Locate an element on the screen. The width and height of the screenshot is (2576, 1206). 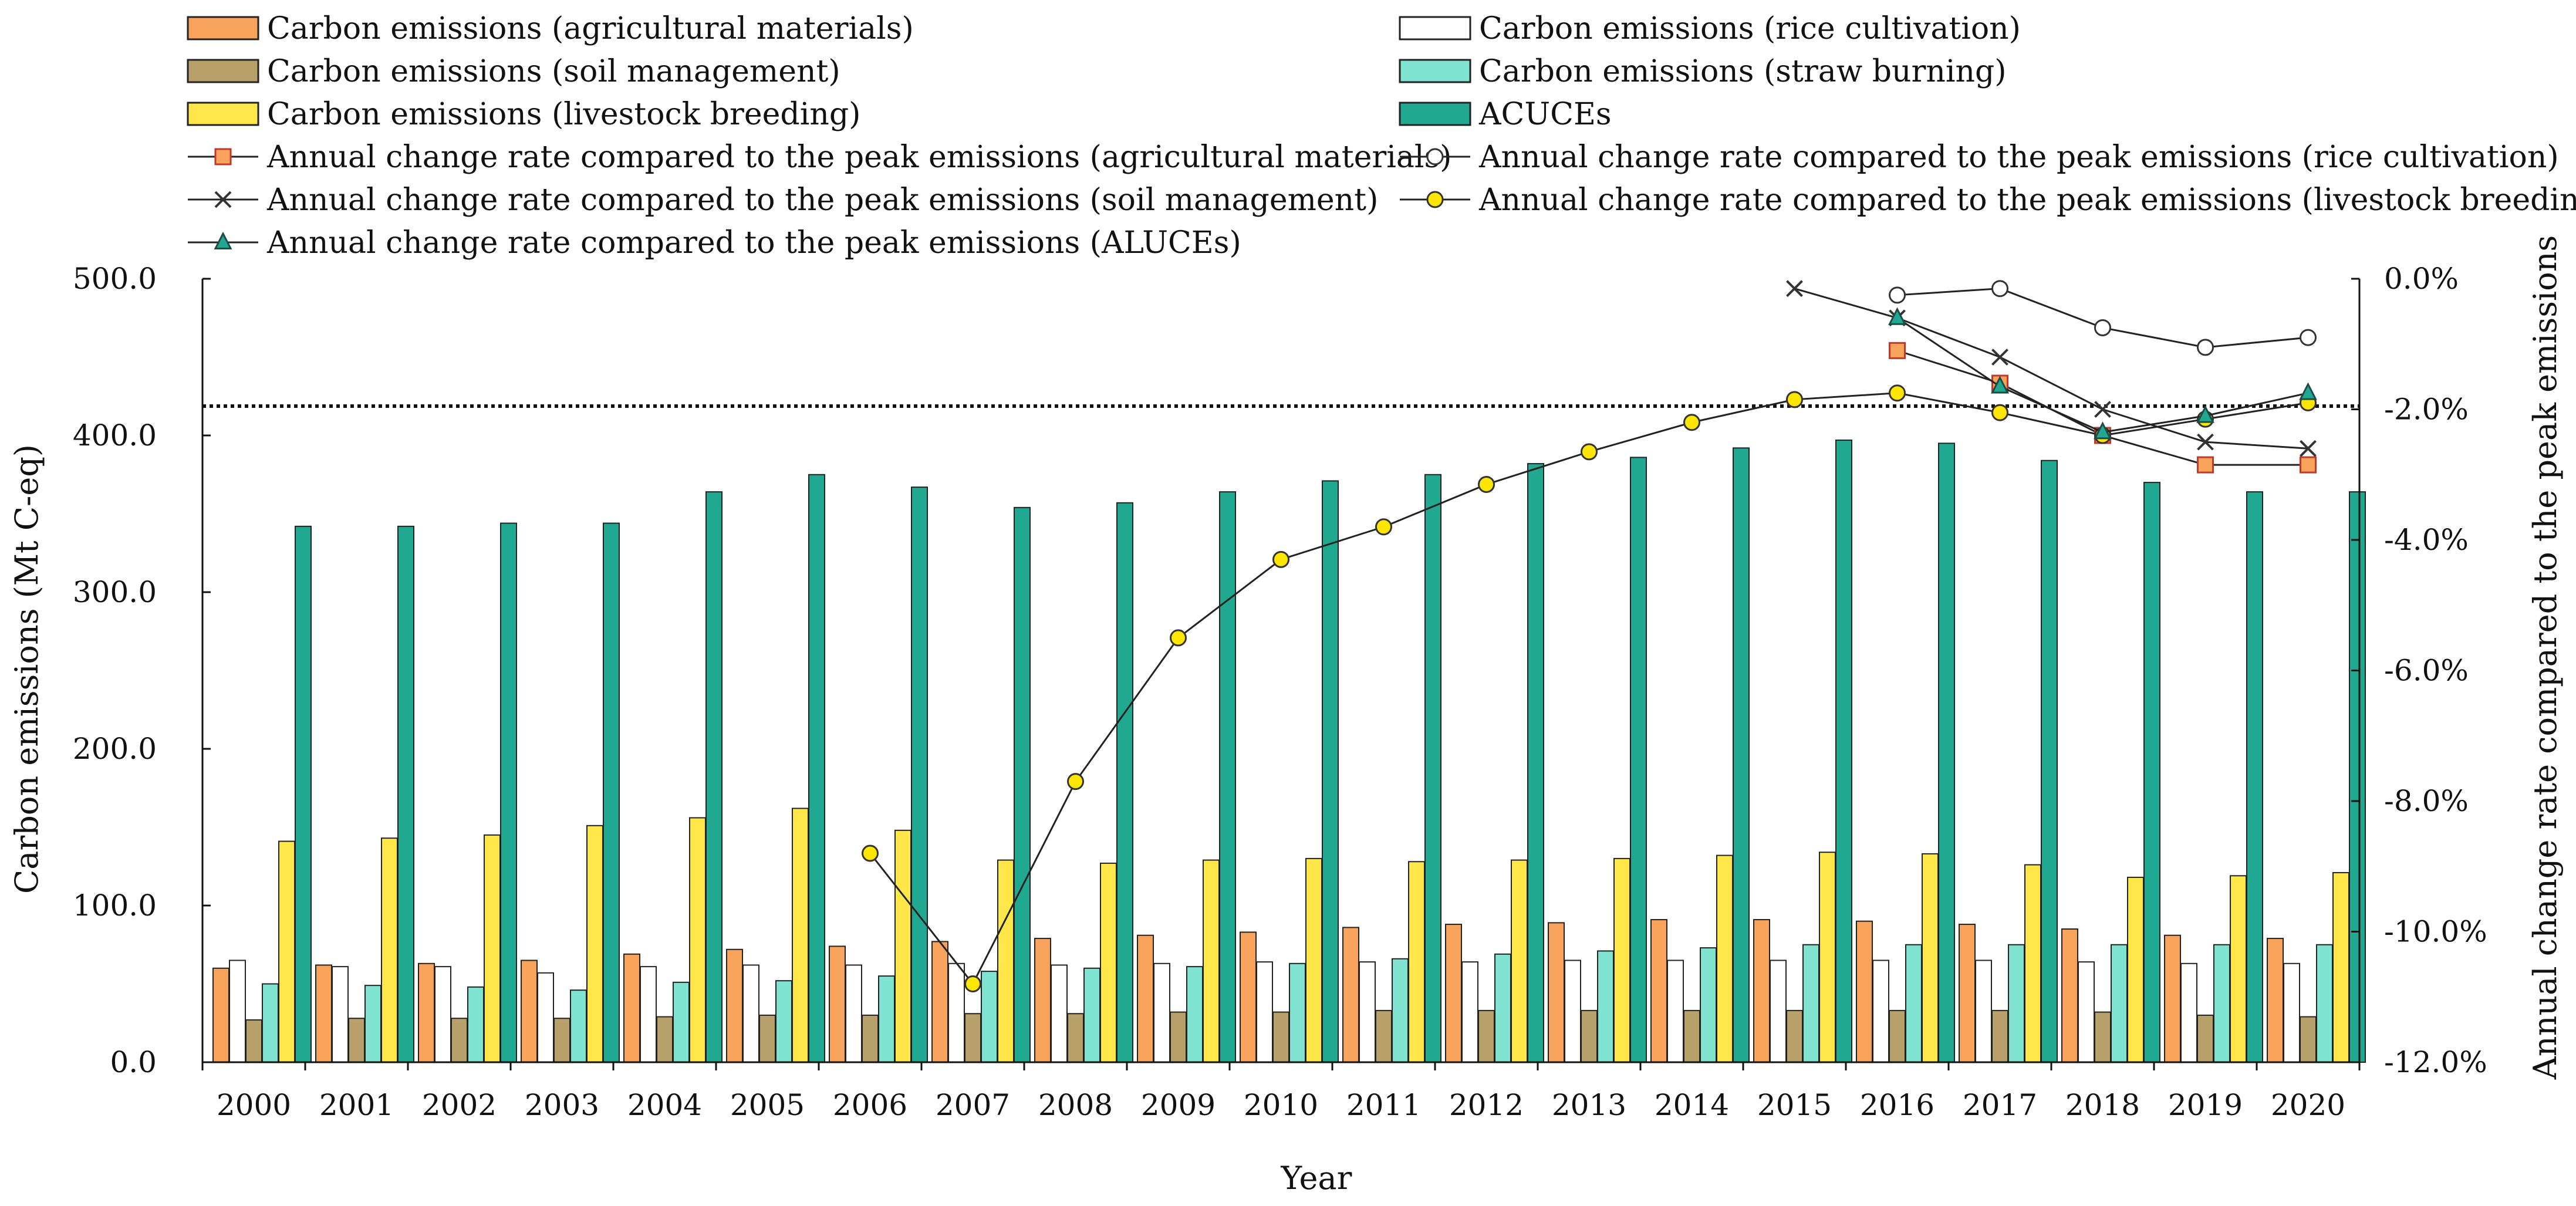
y2-tick-label: -6.0% is located at coordinates (2426, 671).